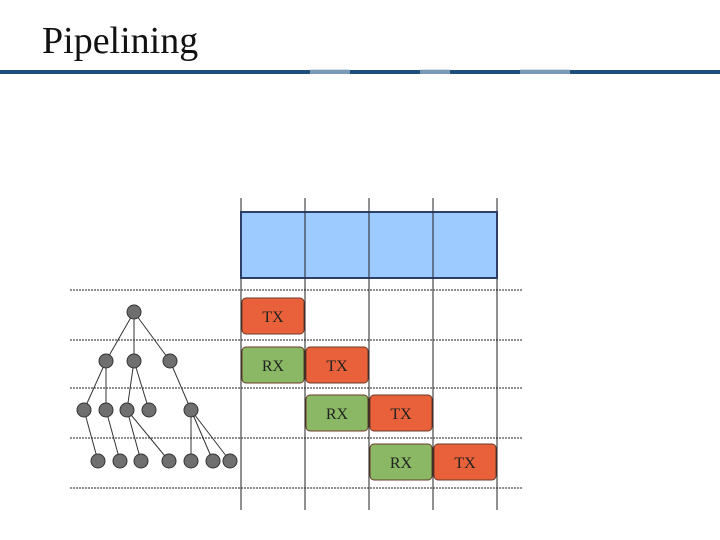  I want to click on timing-cells: TX RX TX RX TX RX TX, so click(369, 389).